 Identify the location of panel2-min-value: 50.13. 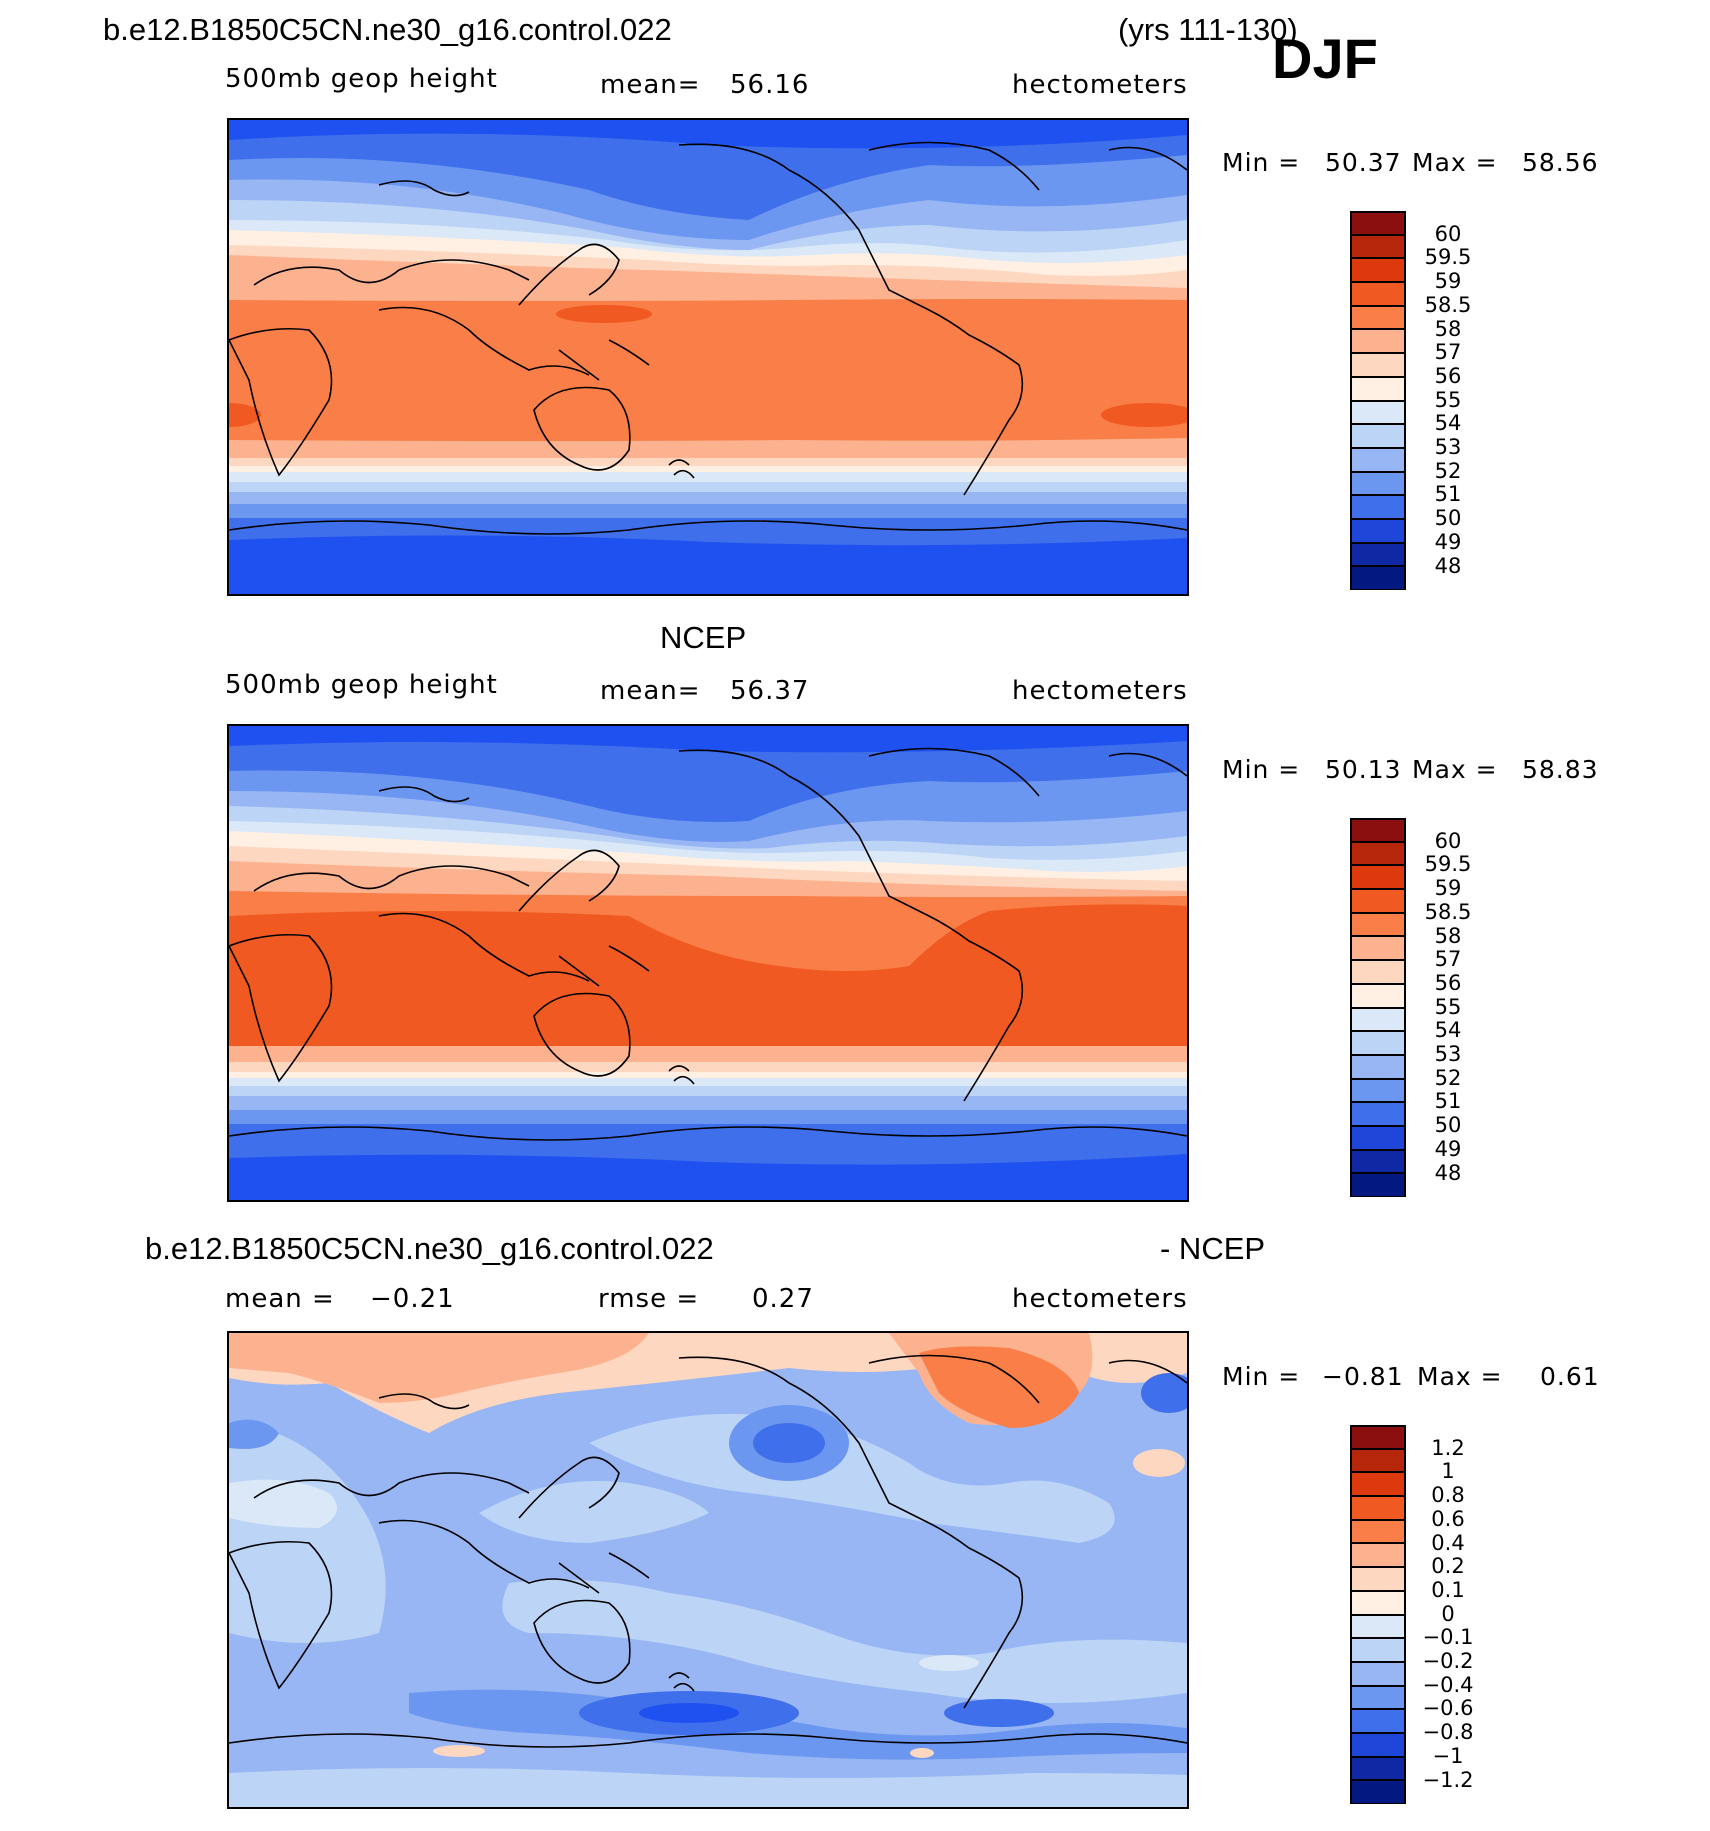
(1363, 769).